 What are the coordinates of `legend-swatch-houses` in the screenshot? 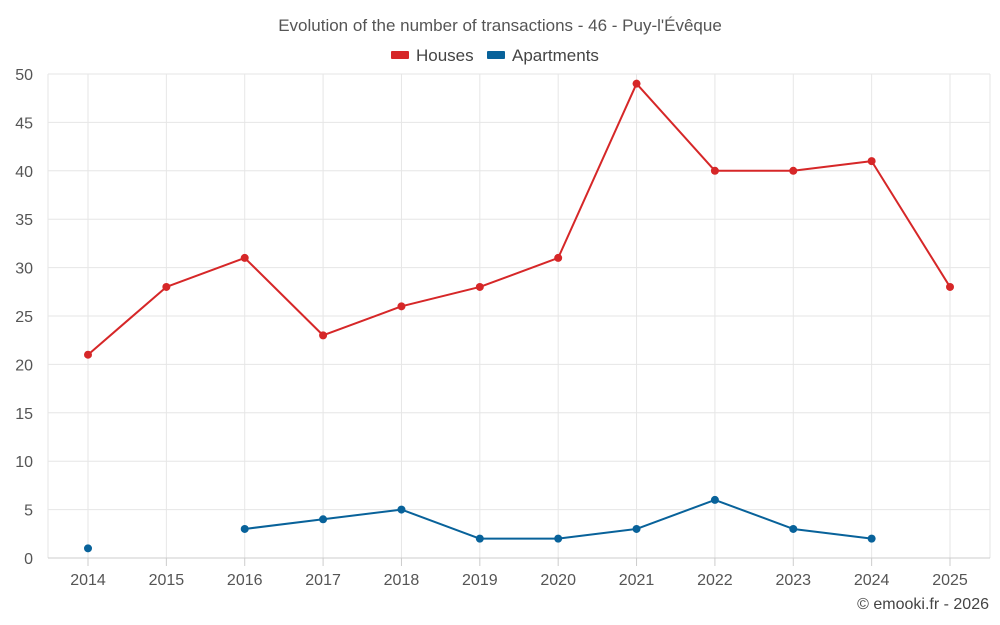 It's located at (400, 55).